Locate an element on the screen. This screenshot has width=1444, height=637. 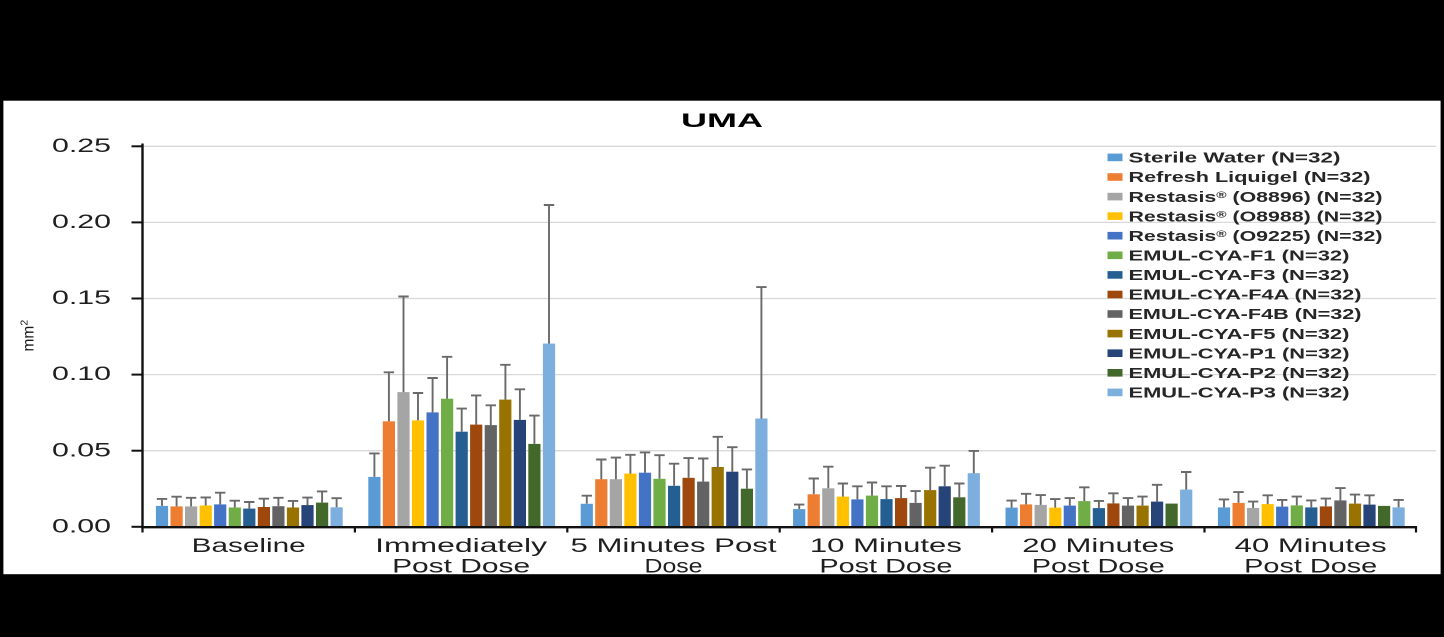
svg-text: UMA is located at coordinates (722, 121).